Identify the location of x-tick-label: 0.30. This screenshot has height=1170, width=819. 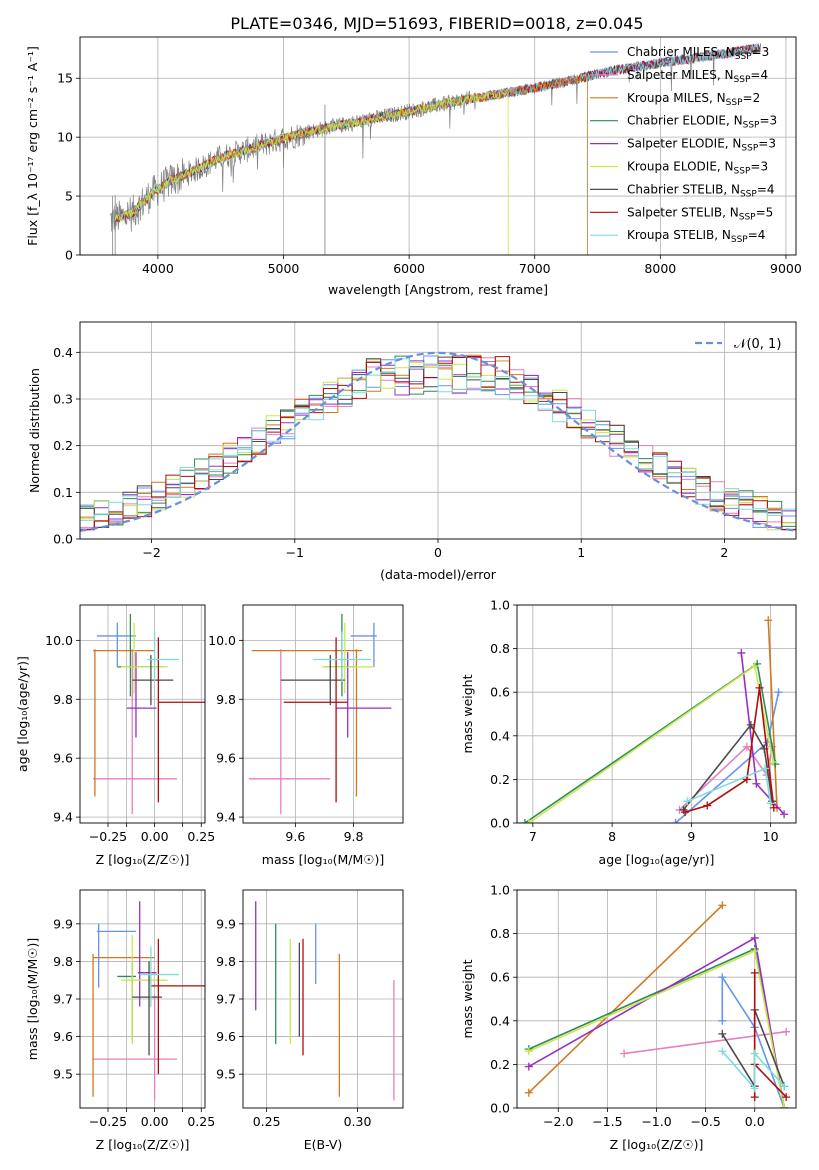
(358, 1121).